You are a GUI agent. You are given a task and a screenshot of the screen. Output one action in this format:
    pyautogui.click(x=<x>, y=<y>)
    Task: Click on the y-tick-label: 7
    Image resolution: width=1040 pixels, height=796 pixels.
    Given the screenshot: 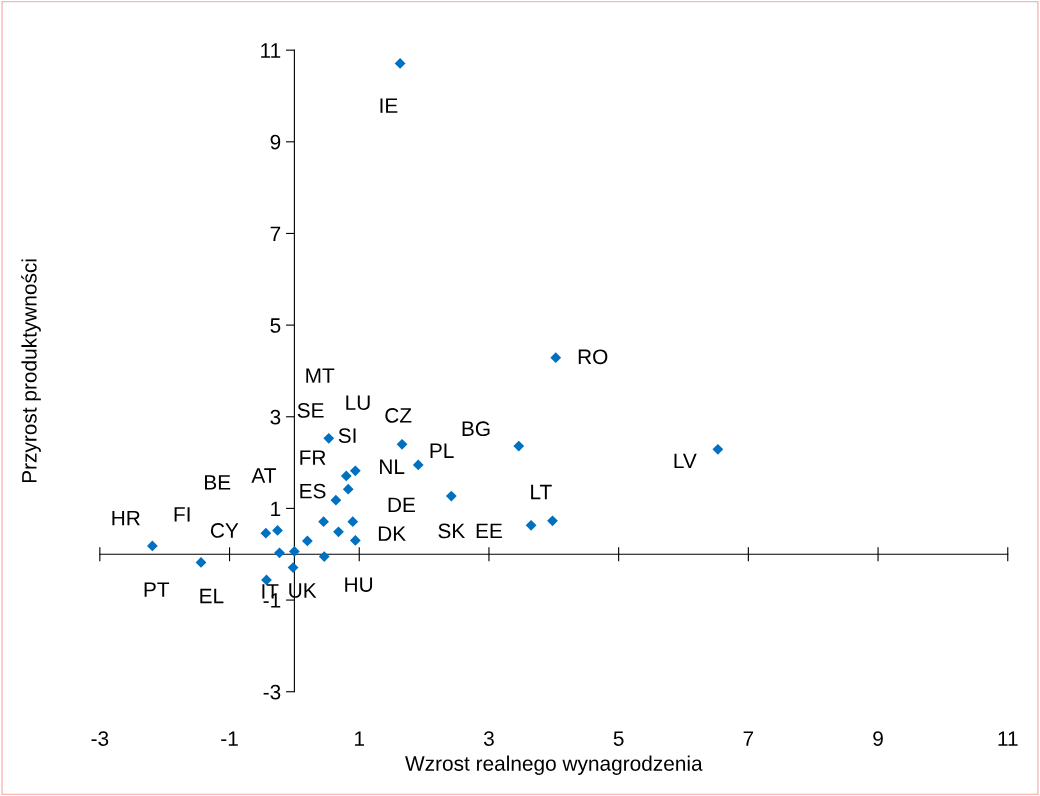 What is the action you would take?
    pyautogui.click(x=275, y=233)
    